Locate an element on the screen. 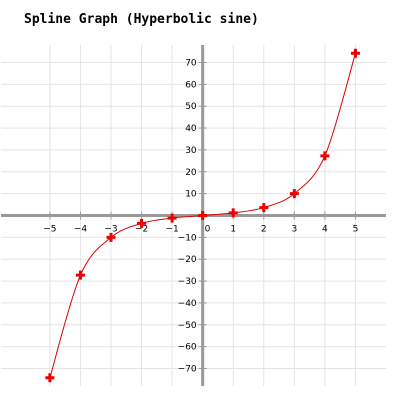 The height and width of the screenshot is (400, 400). x-tick-label: 4 is located at coordinates (325, 230).